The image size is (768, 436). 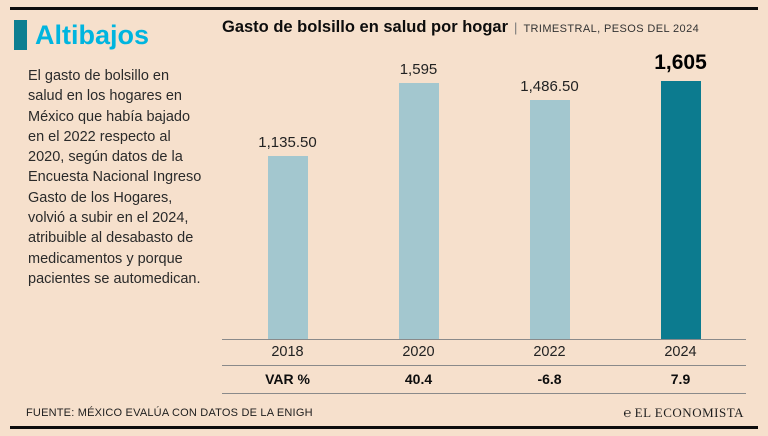 I want to click on top-border-rule, so click(x=384, y=8).